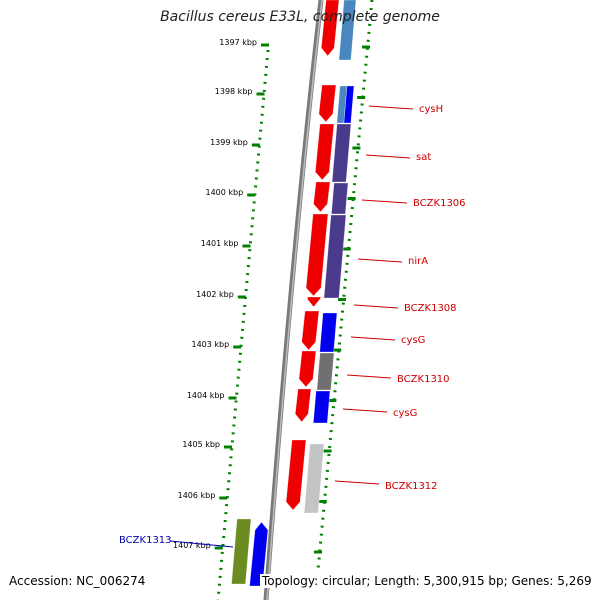 The height and width of the screenshot is (604, 600). Describe the element at coordinates (259, 554) in the screenshot. I see `gene-reverse-bczk1313` at that location.